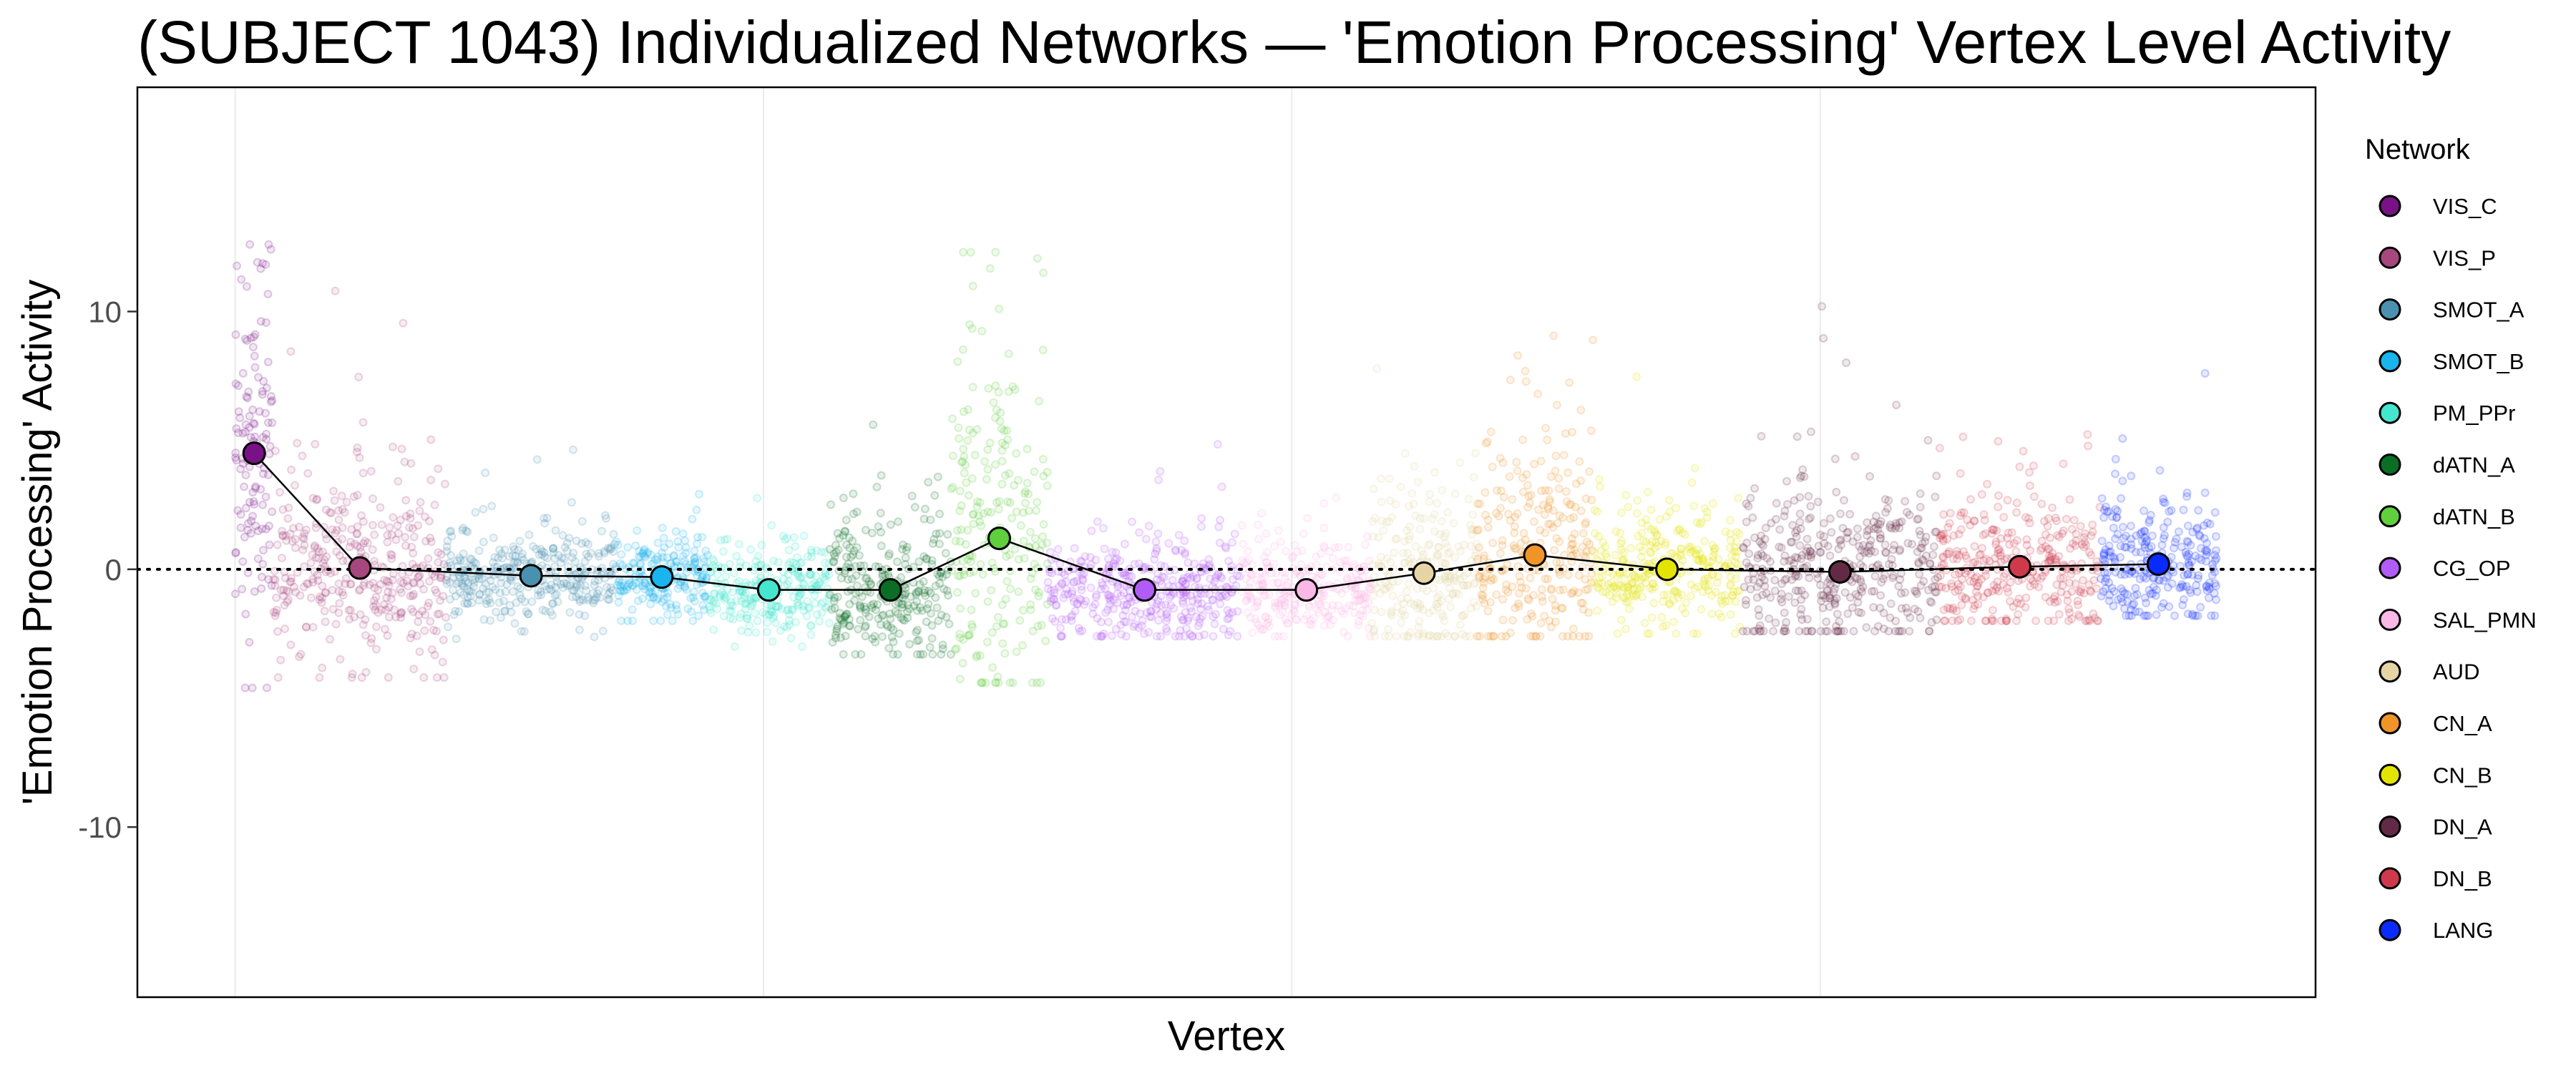 The height and width of the screenshot is (1073, 2576). What do you see at coordinates (2010, 601) in the screenshot?
I see `vertex-point-dn_b` at bounding box center [2010, 601].